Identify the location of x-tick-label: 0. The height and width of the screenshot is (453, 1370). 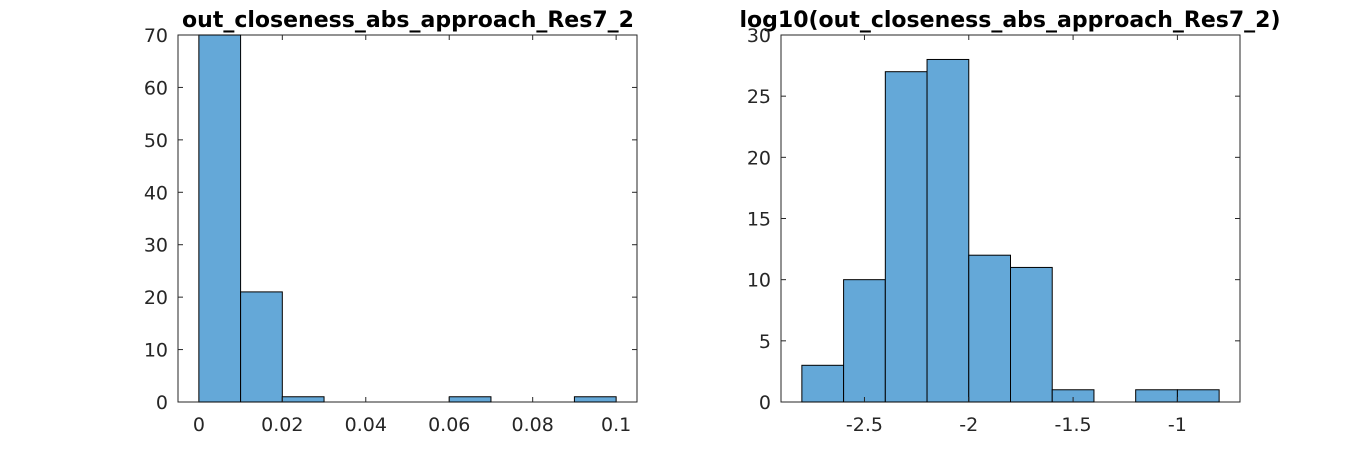
(199, 425).